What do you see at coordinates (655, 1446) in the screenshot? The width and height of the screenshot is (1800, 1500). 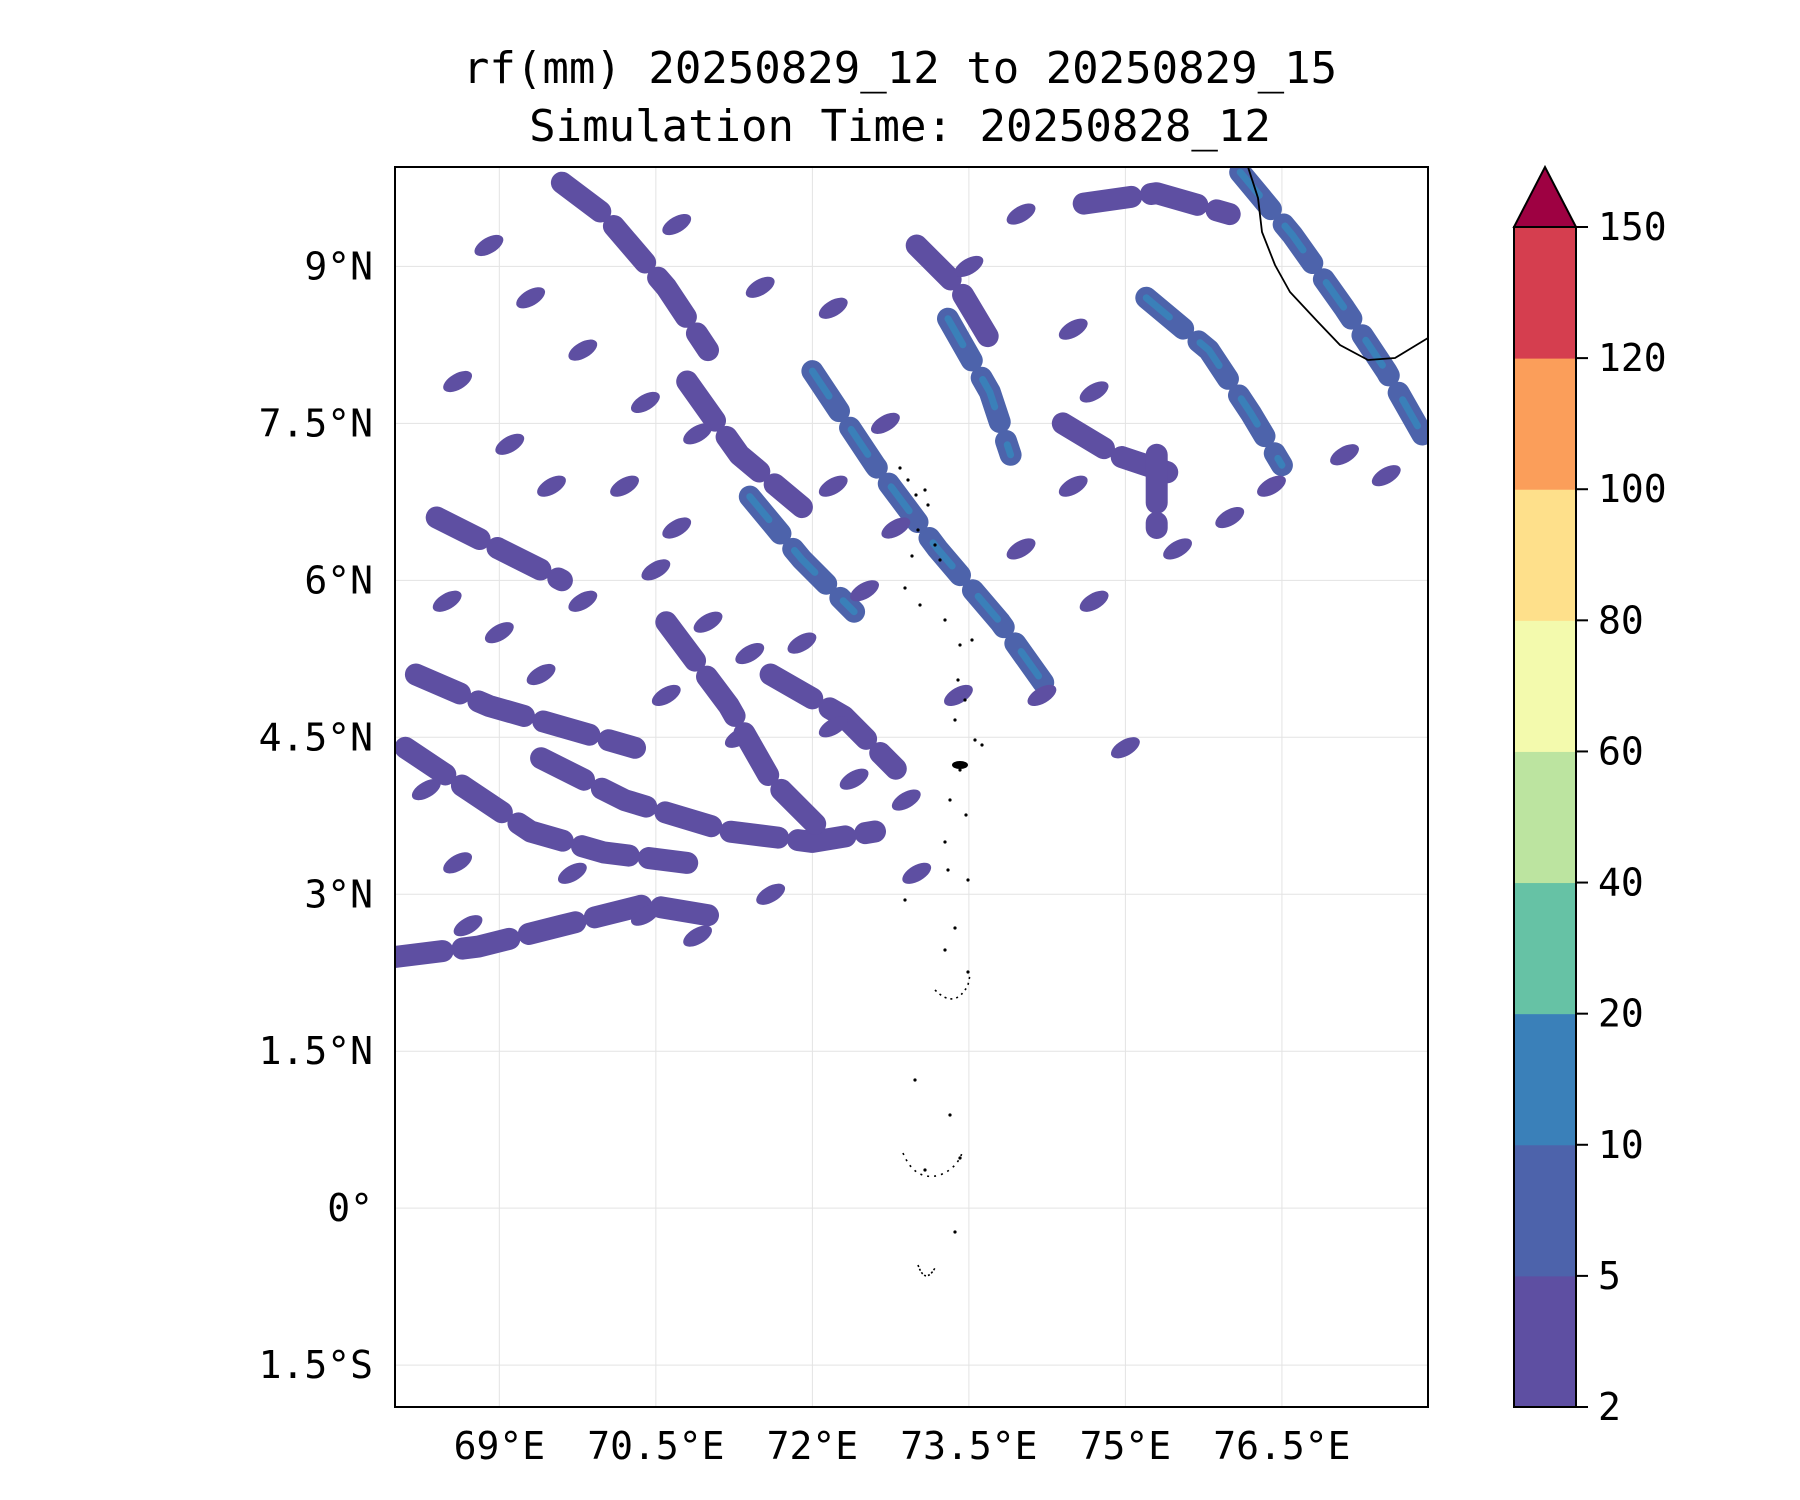 I see `lon-tick-label-1: 70.5°E` at bounding box center [655, 1446].